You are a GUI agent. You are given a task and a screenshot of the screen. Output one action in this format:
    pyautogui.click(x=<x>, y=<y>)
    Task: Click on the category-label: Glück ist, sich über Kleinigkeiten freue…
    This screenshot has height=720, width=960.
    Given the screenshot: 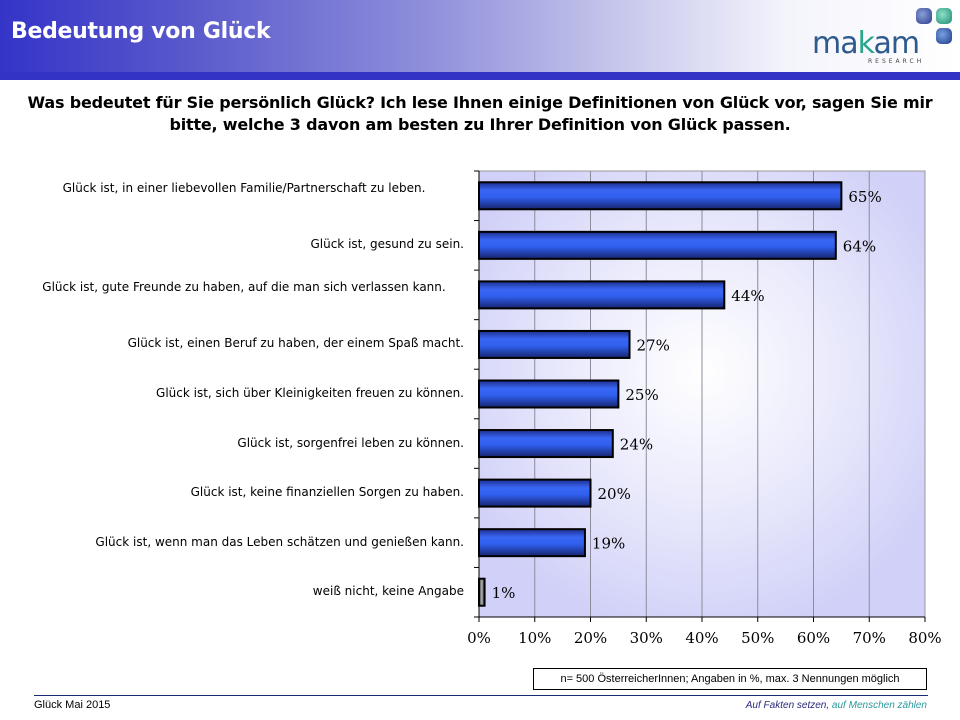 What is the action you would take?
    pyautogui.click(x=310, y=393)
    